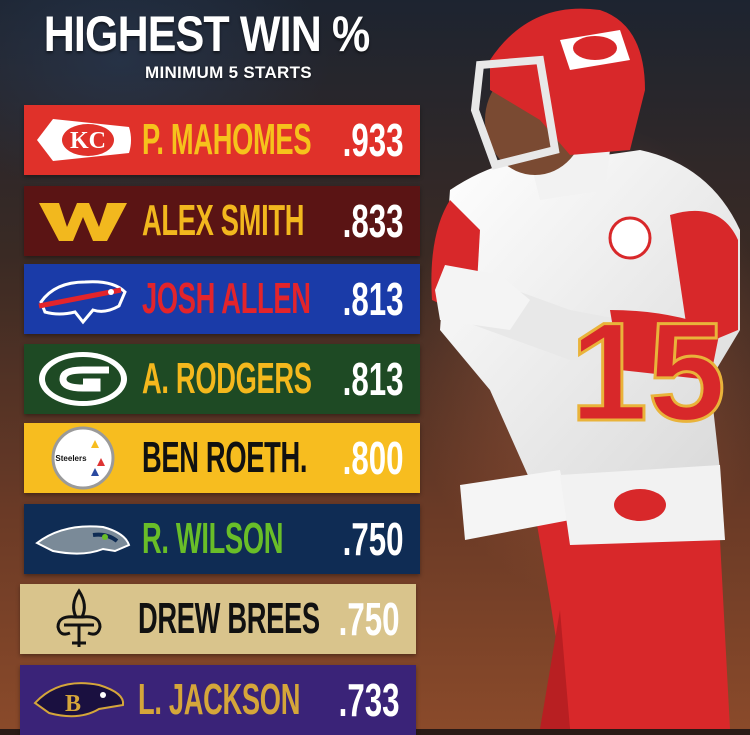 This screenshot has height=735, width=750. I want to click on chiefs-arrowhead-icon: KC, so click(84, 140).